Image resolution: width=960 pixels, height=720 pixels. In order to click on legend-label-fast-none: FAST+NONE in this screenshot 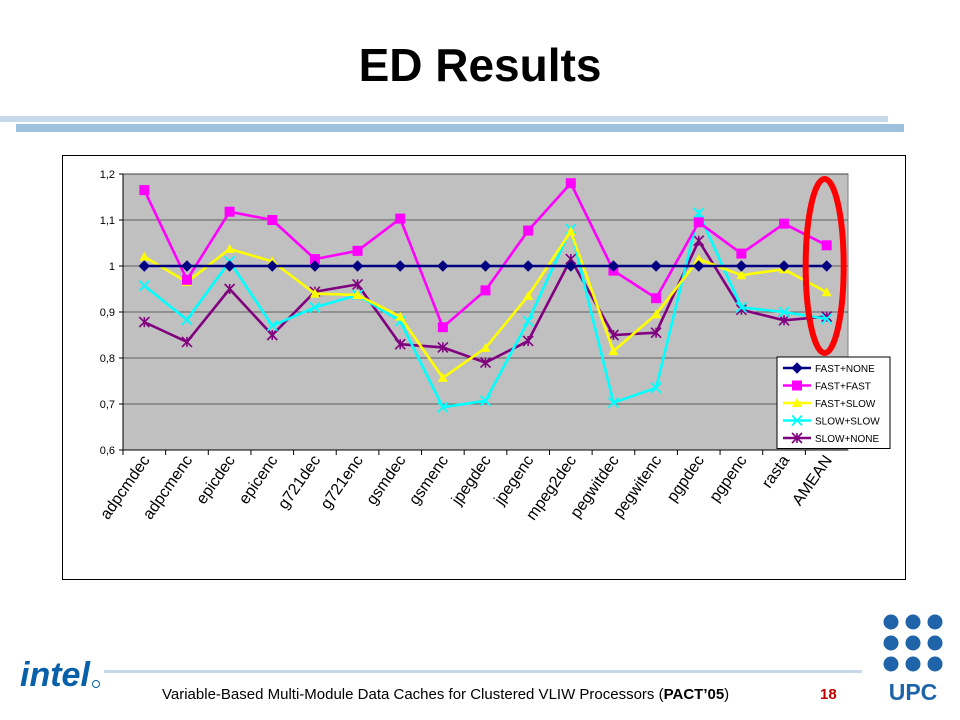, I will do `click(845, 369)`.